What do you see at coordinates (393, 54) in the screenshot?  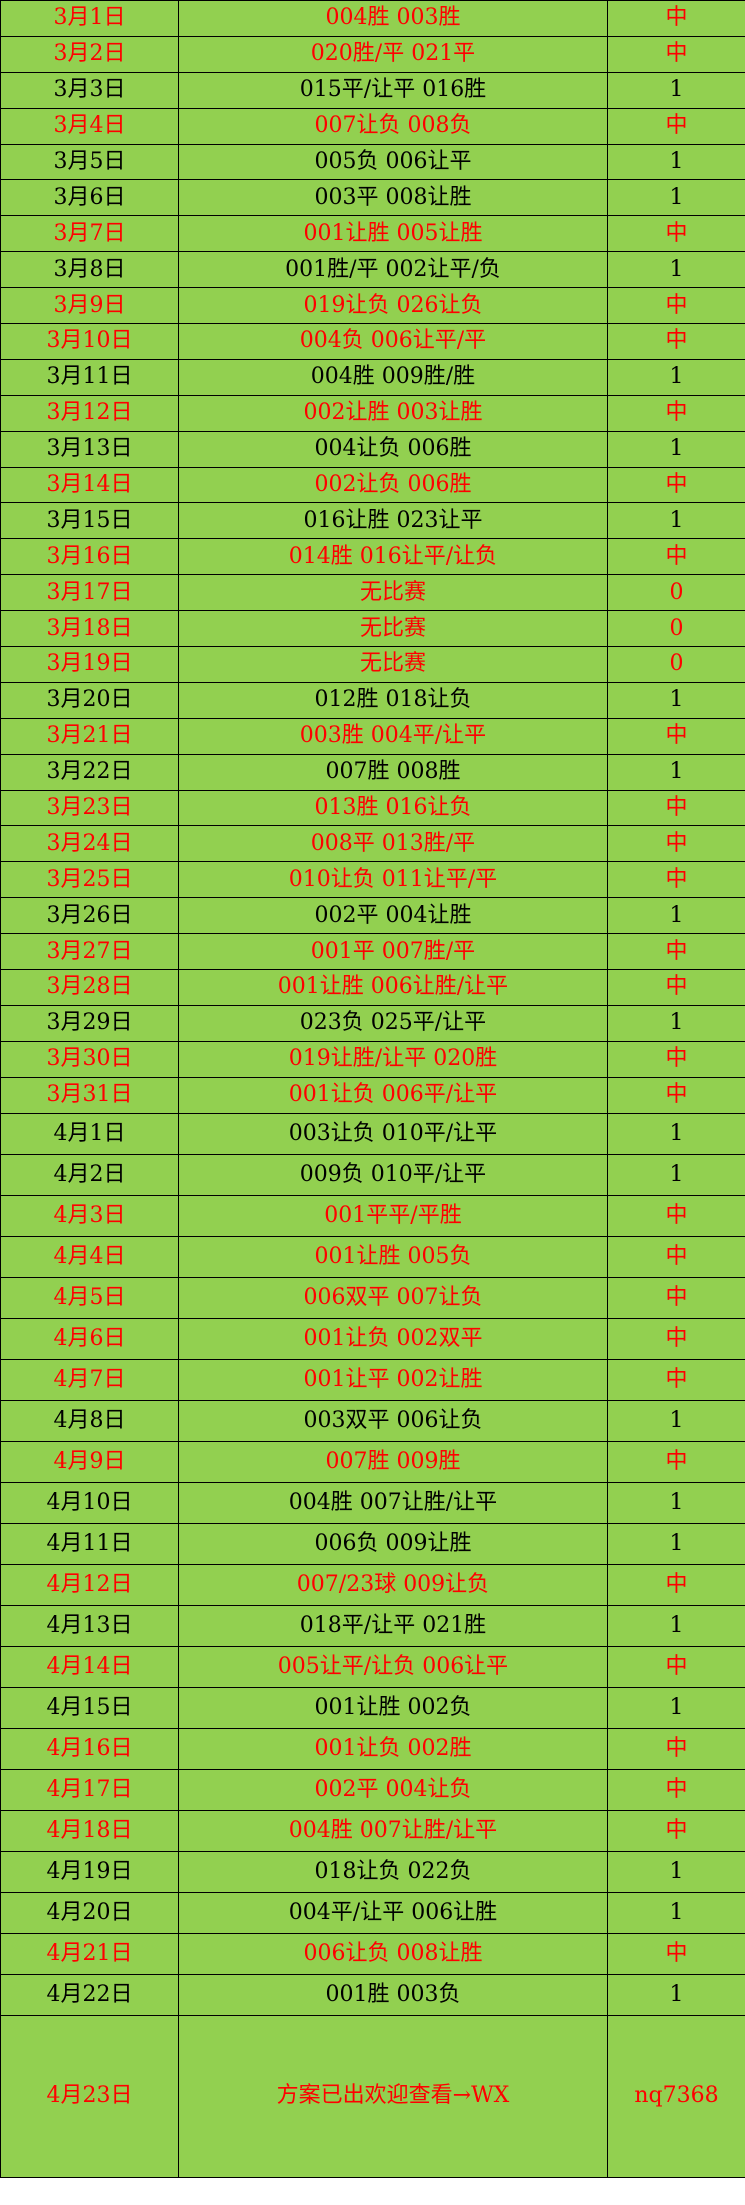 I see `pick-cell: 020胜/平 021平` at bounding box center [393, 54].